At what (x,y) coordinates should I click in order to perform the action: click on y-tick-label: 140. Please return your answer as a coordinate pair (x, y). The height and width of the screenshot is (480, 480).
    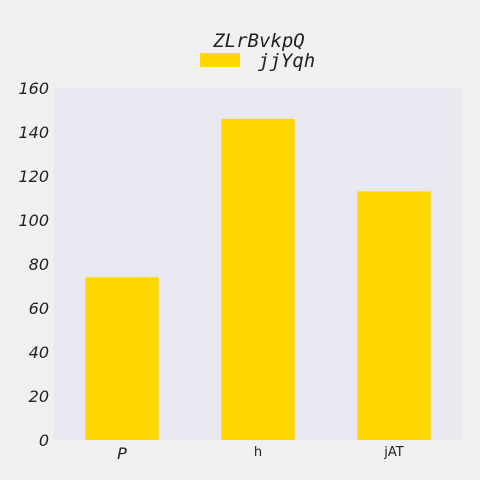
    Looking at the image, I should click on (33, 132).